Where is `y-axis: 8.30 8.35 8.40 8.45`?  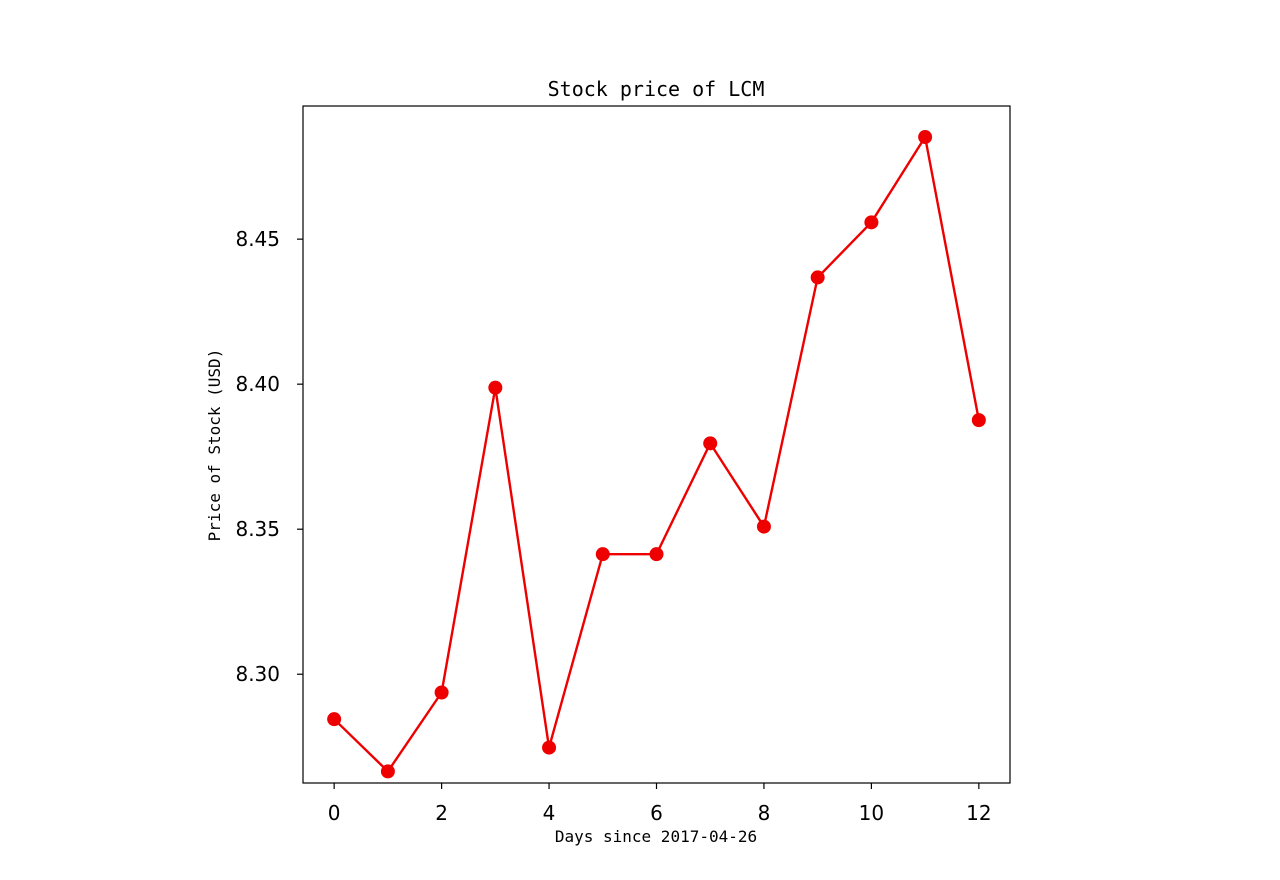 y-axis: 8.30 8.35 8.40 8.45 is located at coordinates (269, 456).